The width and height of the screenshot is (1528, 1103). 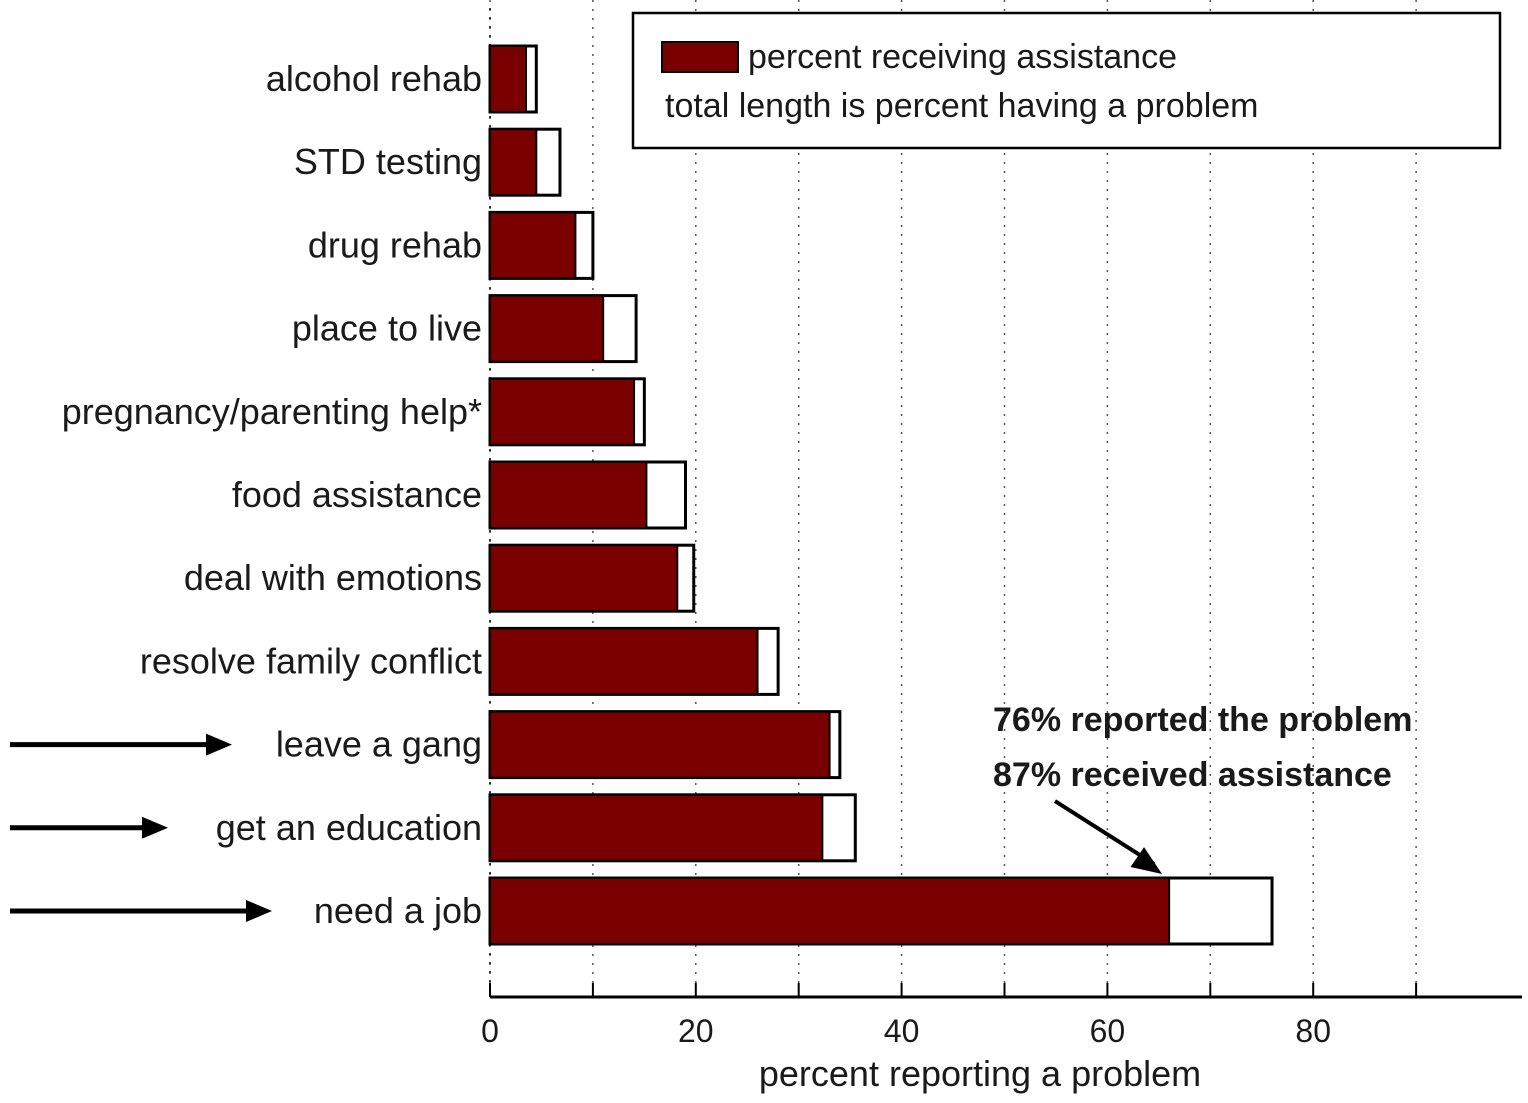 What do you see at coordinates (333, 577) in the screenshot?
I see `category-label: deal with emotions` at bounding box center [333, 577].